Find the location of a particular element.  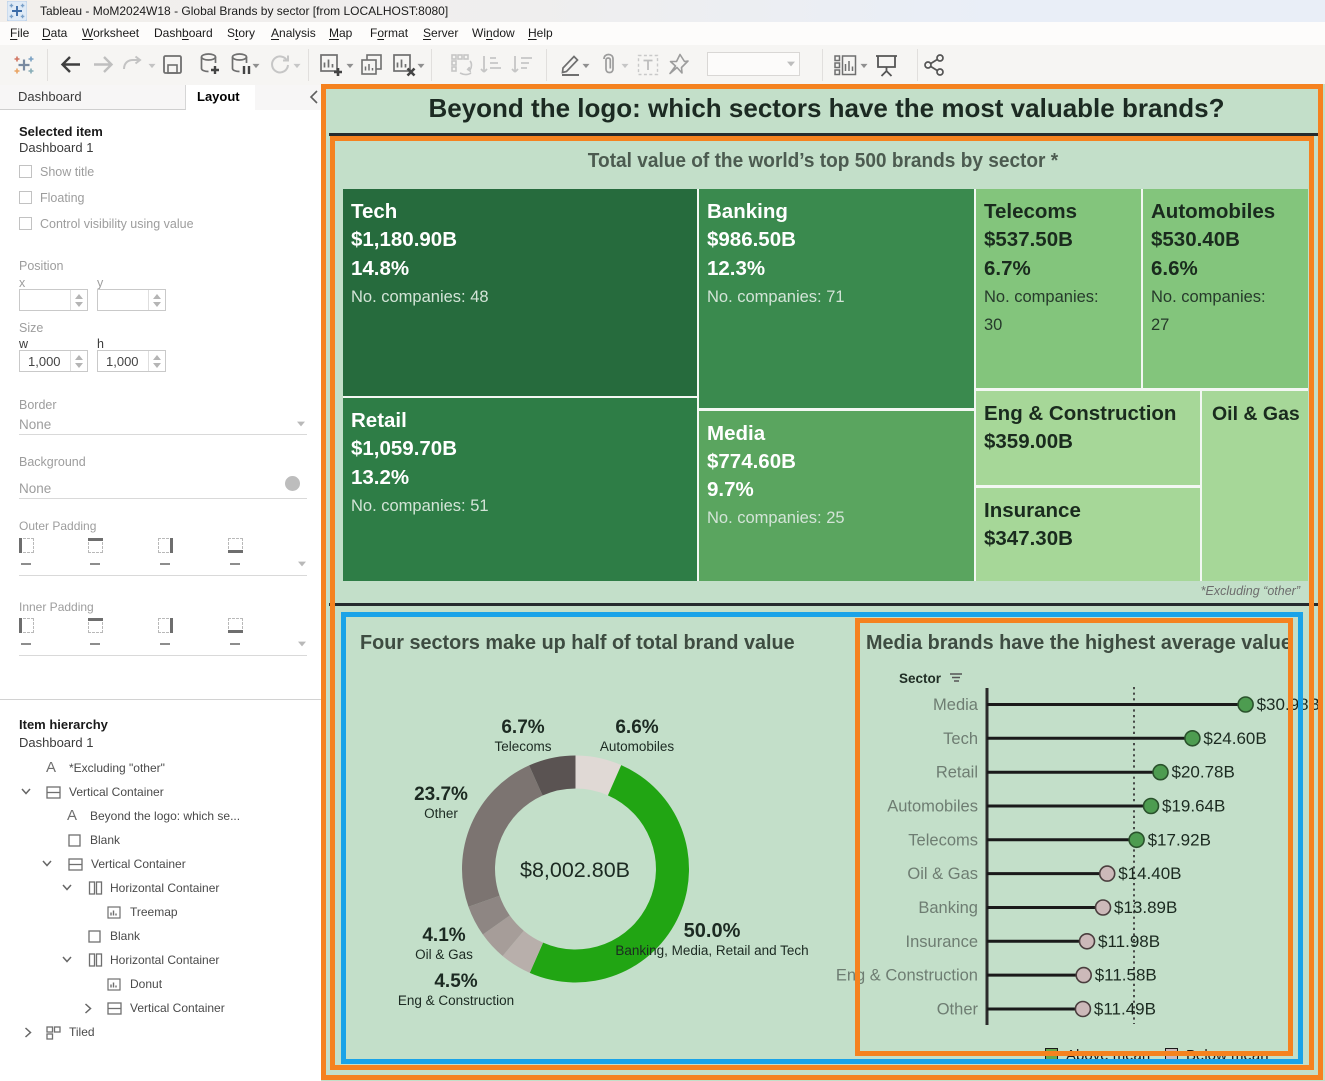

svg-text: Automobiles is located at coordinates (932, 807).